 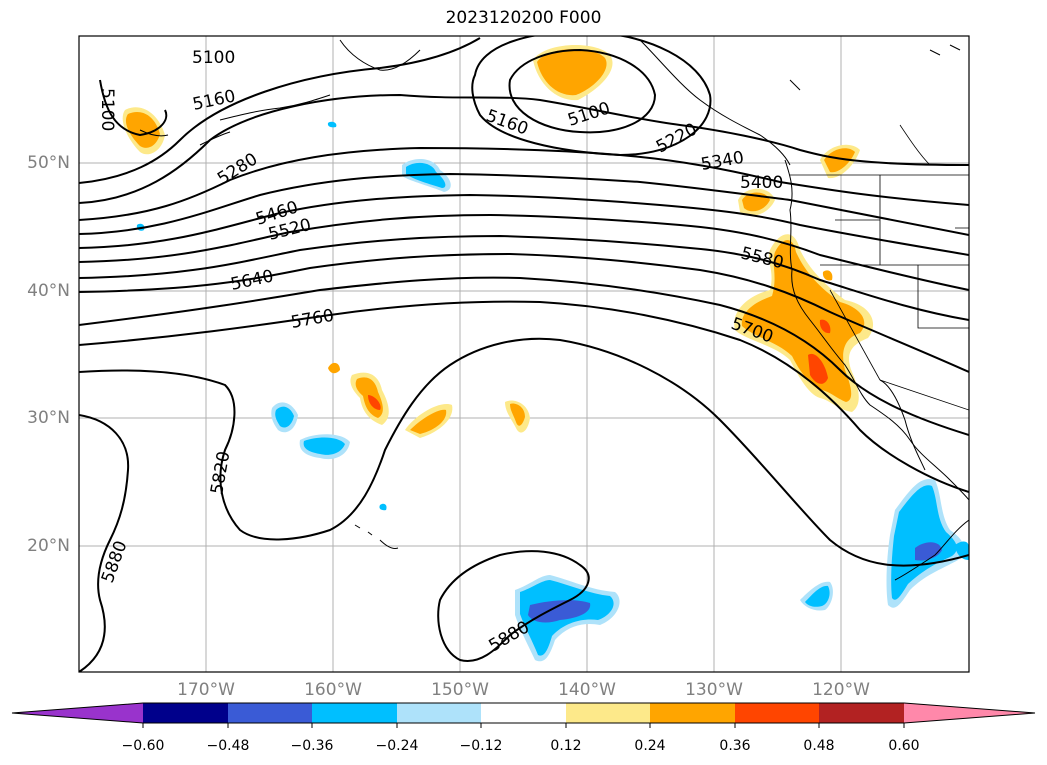 What do you see at coordinates (48, 546) in the screenshot?
I see `lat-tick-label: 20°N` at bounding box center [48, 546].